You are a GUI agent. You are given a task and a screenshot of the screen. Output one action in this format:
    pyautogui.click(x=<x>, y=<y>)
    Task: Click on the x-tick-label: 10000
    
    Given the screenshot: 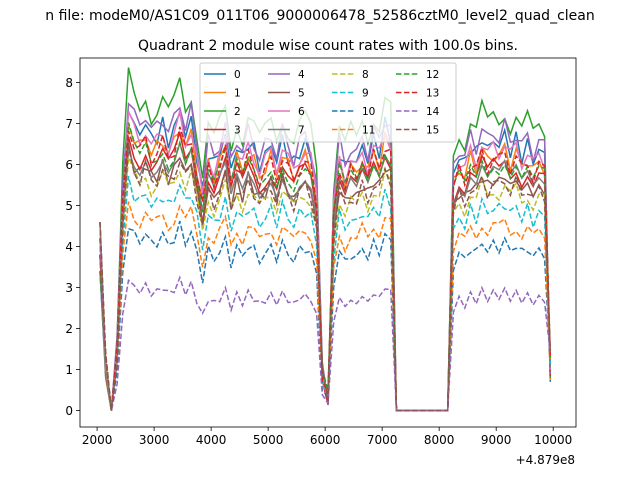 What is the action you would take?
    pyautogui.click(x=553, y=440)
    